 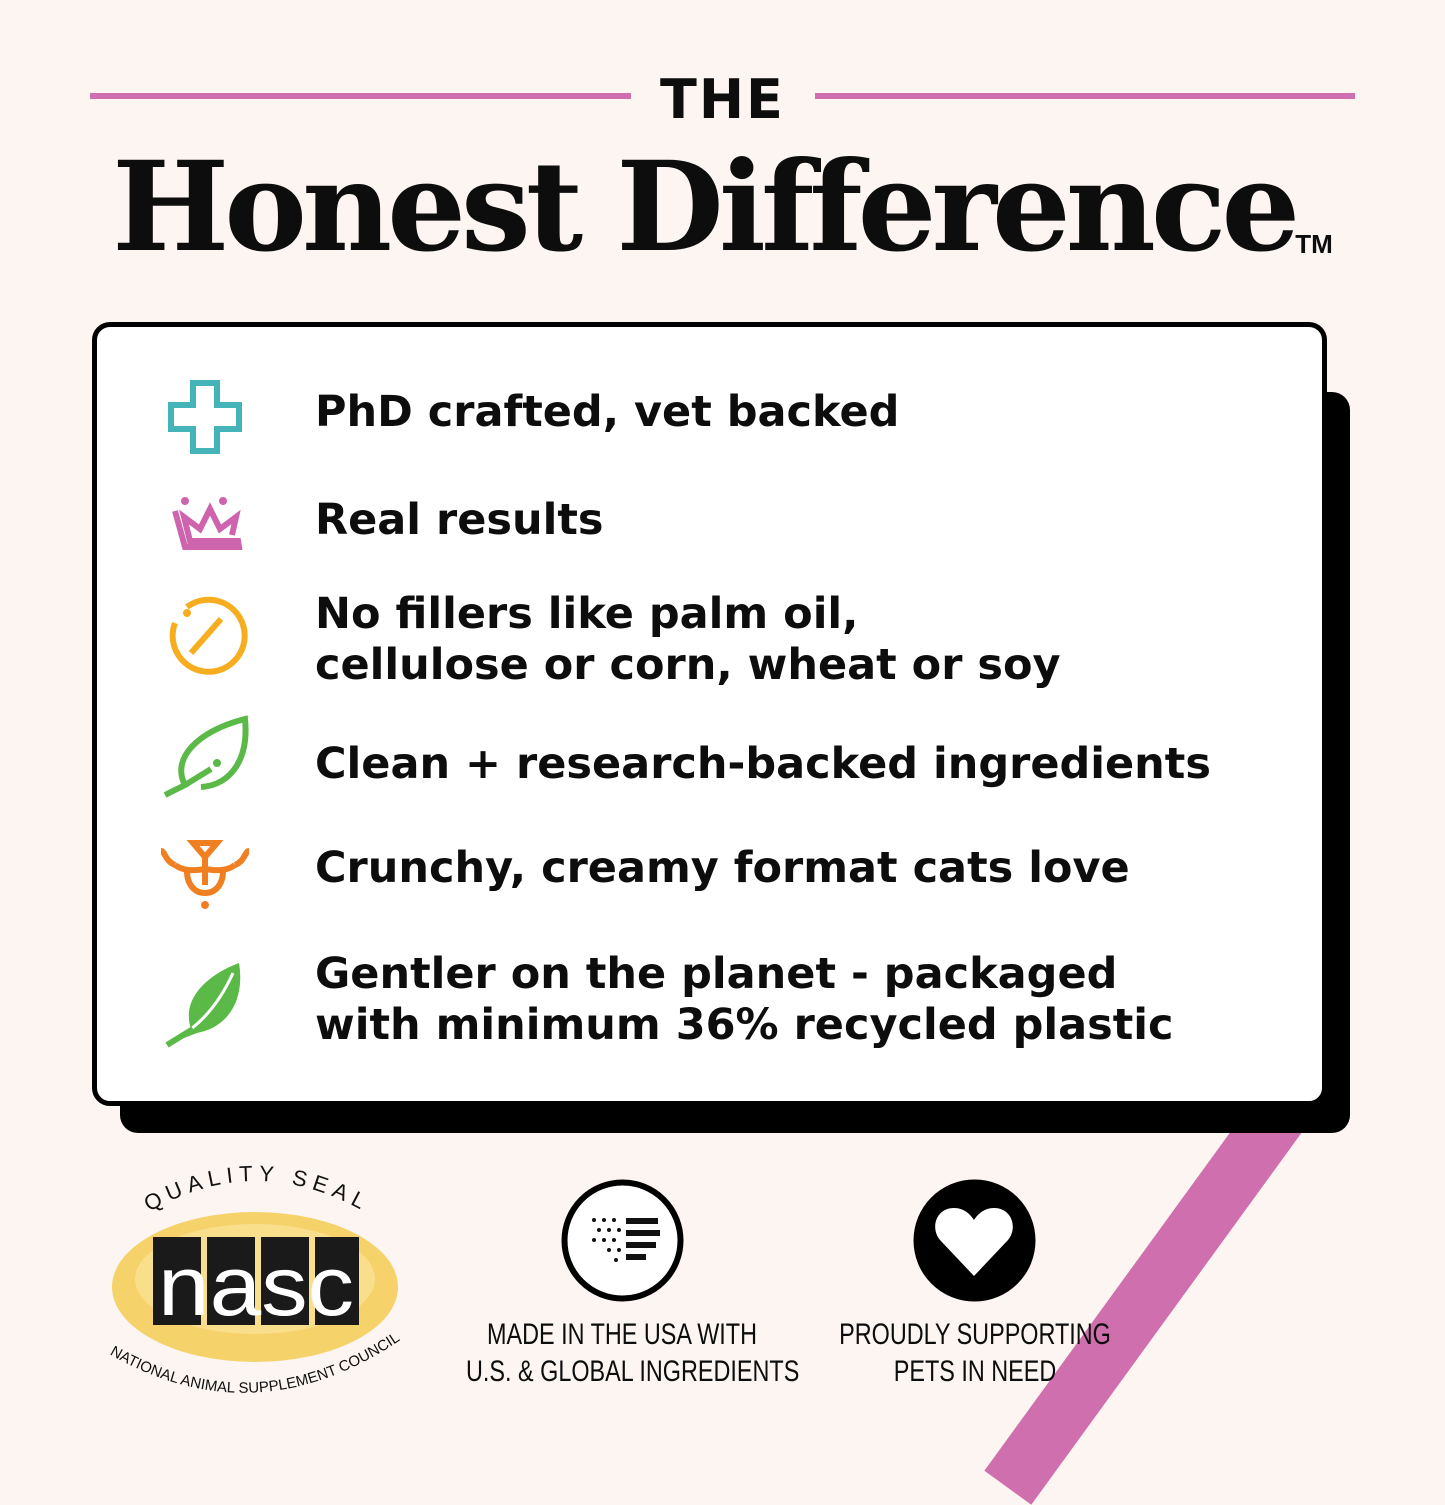 What do you see at coordinates (706, 207) in the screenshot?
I see `title-text: Honest Difference` at bounding box center [706, 207].